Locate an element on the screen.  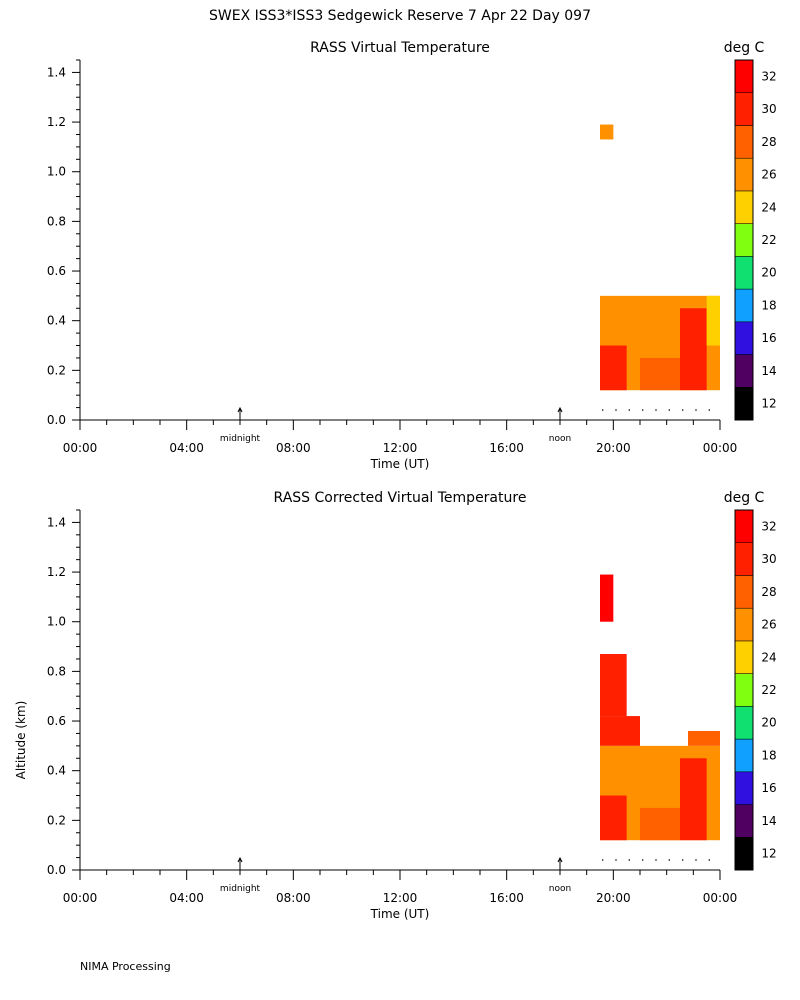
marker-label: midnight is located at coordinates (240, 889).